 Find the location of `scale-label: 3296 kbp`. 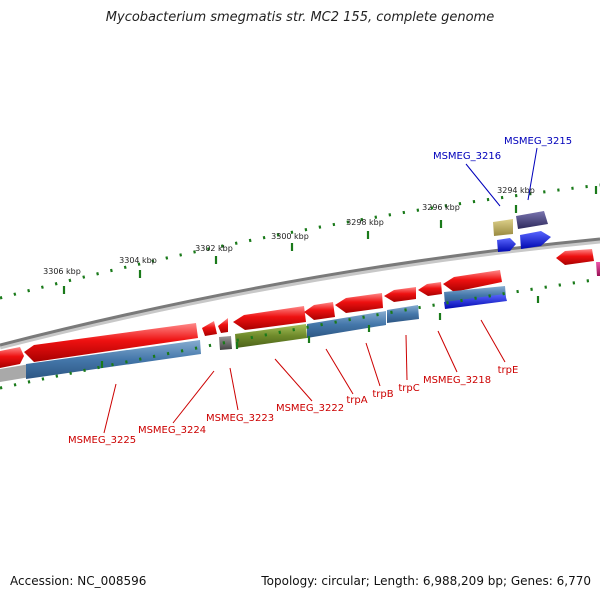

scale-label: 3296 kbp is located at coordinates (441, 207).